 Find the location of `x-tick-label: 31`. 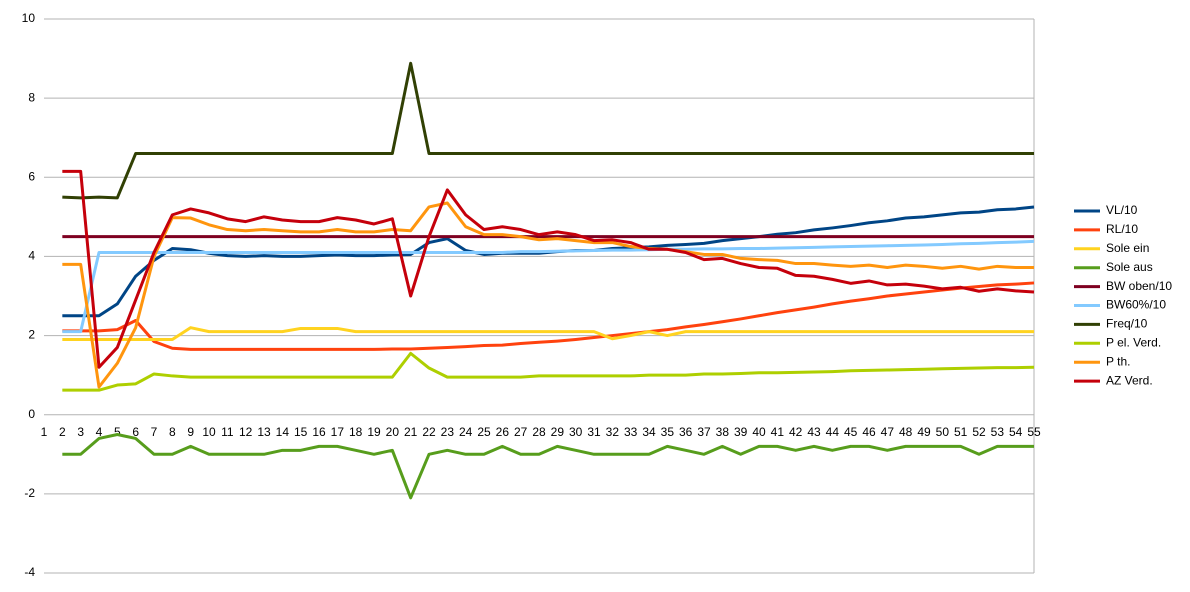

x-tick-label: 31 is located at coordinates (594, 432).